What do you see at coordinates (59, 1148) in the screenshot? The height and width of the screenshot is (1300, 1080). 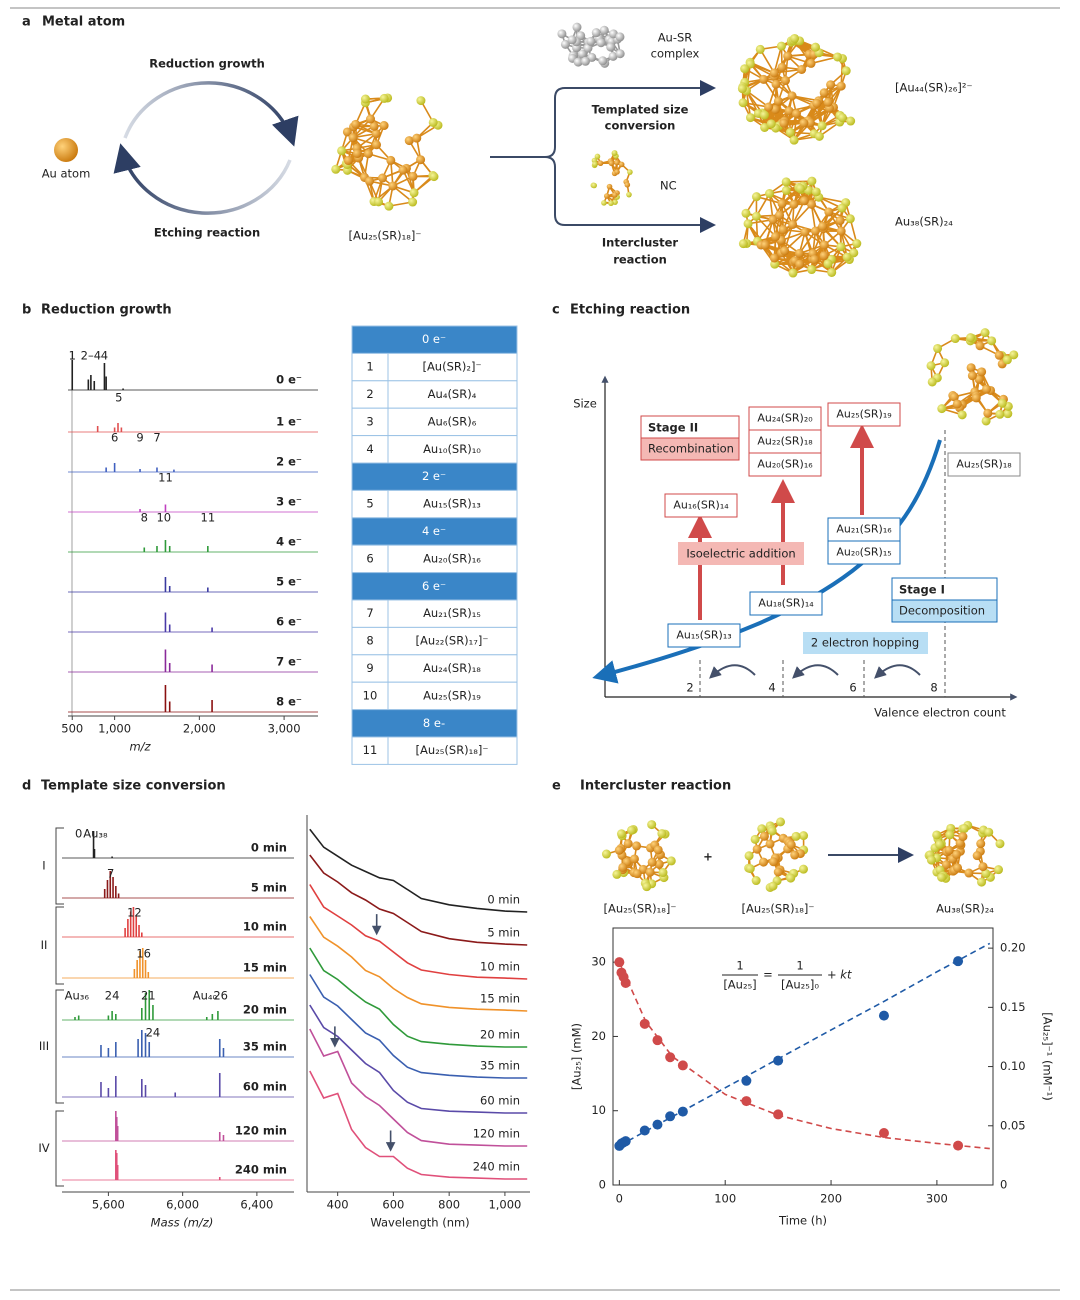 I see `group-bracket` at bounding box center [59, 1148].